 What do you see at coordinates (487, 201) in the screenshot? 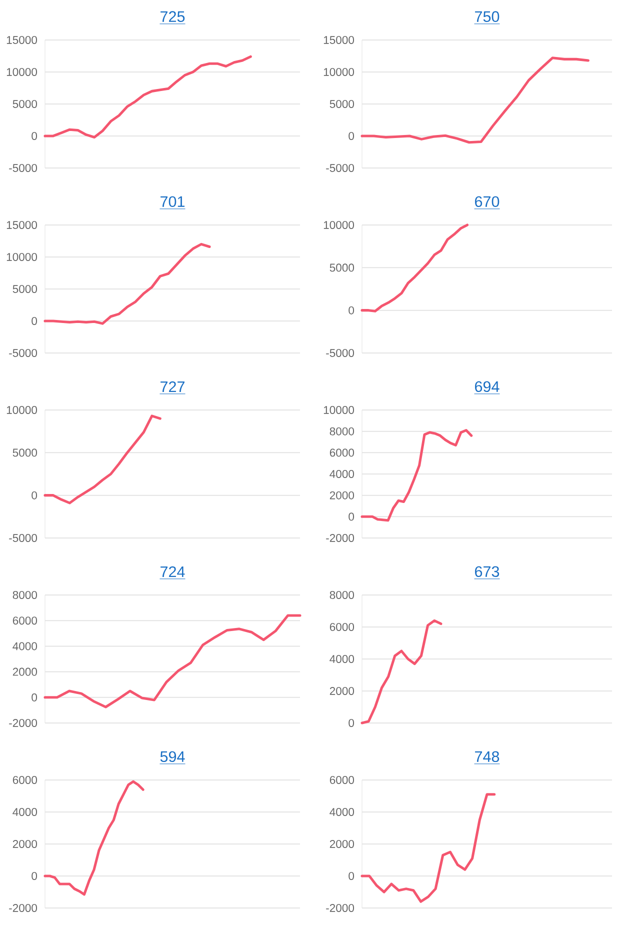
I see `chart-title: 670` at bounding box center [487, 201].